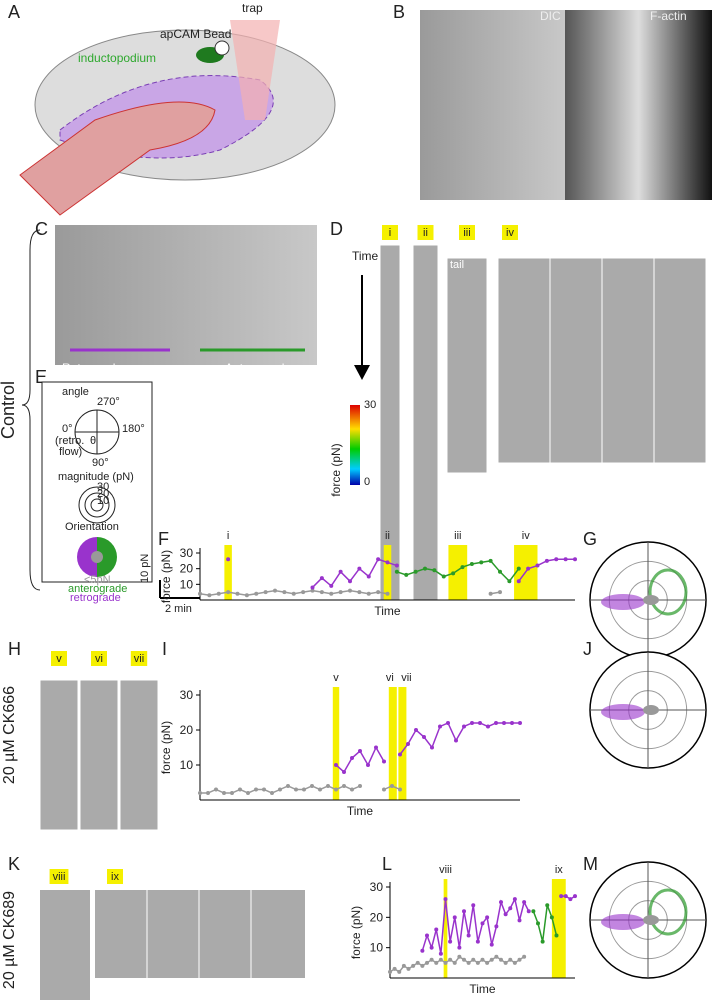 Image resolution: width=712 pixels, height=1002 pixels. Describe the element at coordinates (139, 659) in the screenshot. I see `strip-label: vii` at that location.